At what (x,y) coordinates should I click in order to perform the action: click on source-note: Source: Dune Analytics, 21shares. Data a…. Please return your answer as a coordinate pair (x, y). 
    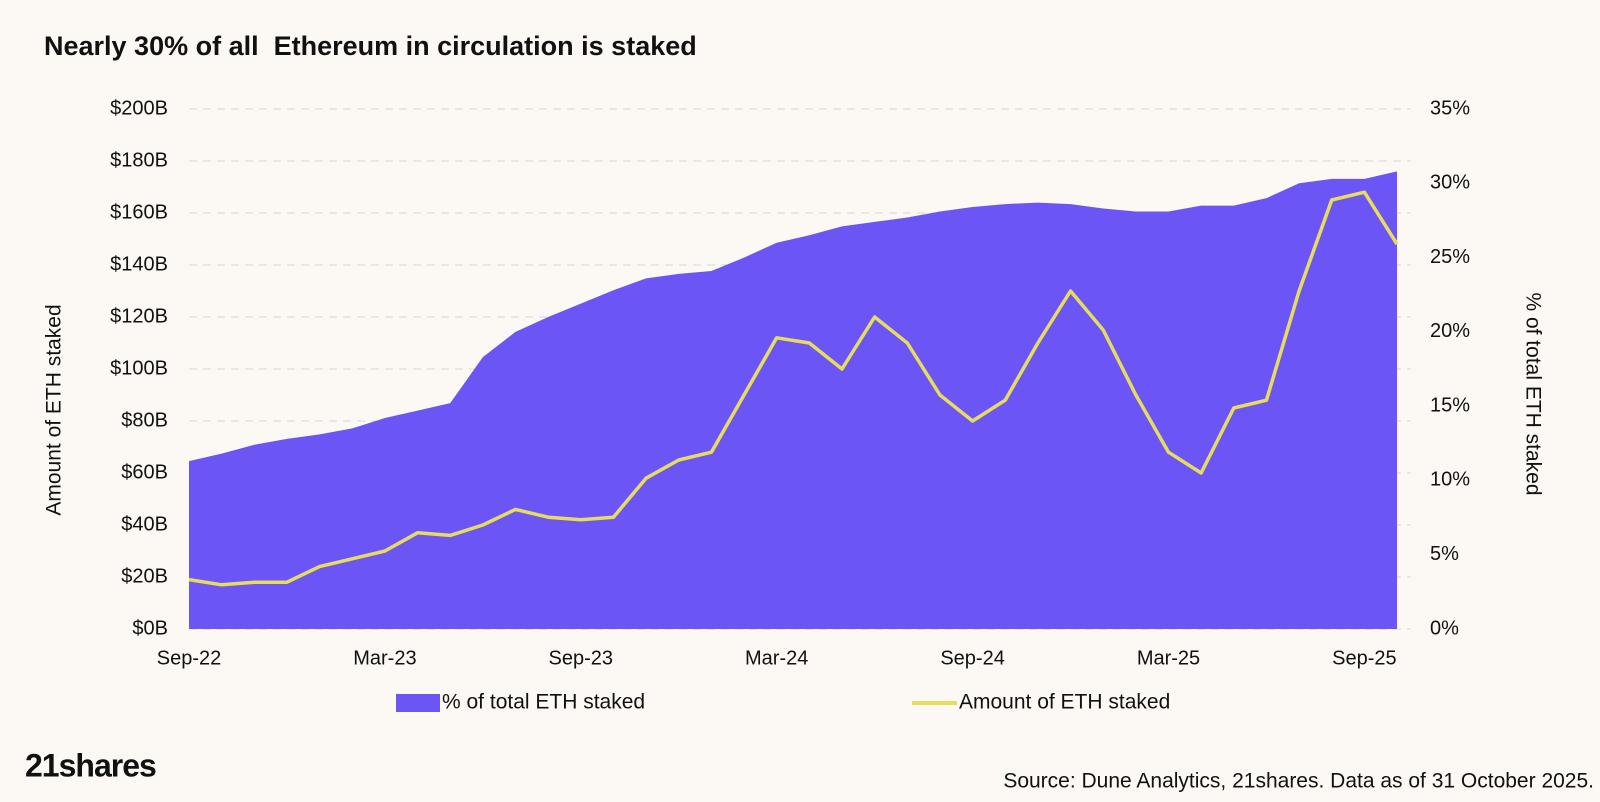
    Looking at the image, I should click on (1298, 781).